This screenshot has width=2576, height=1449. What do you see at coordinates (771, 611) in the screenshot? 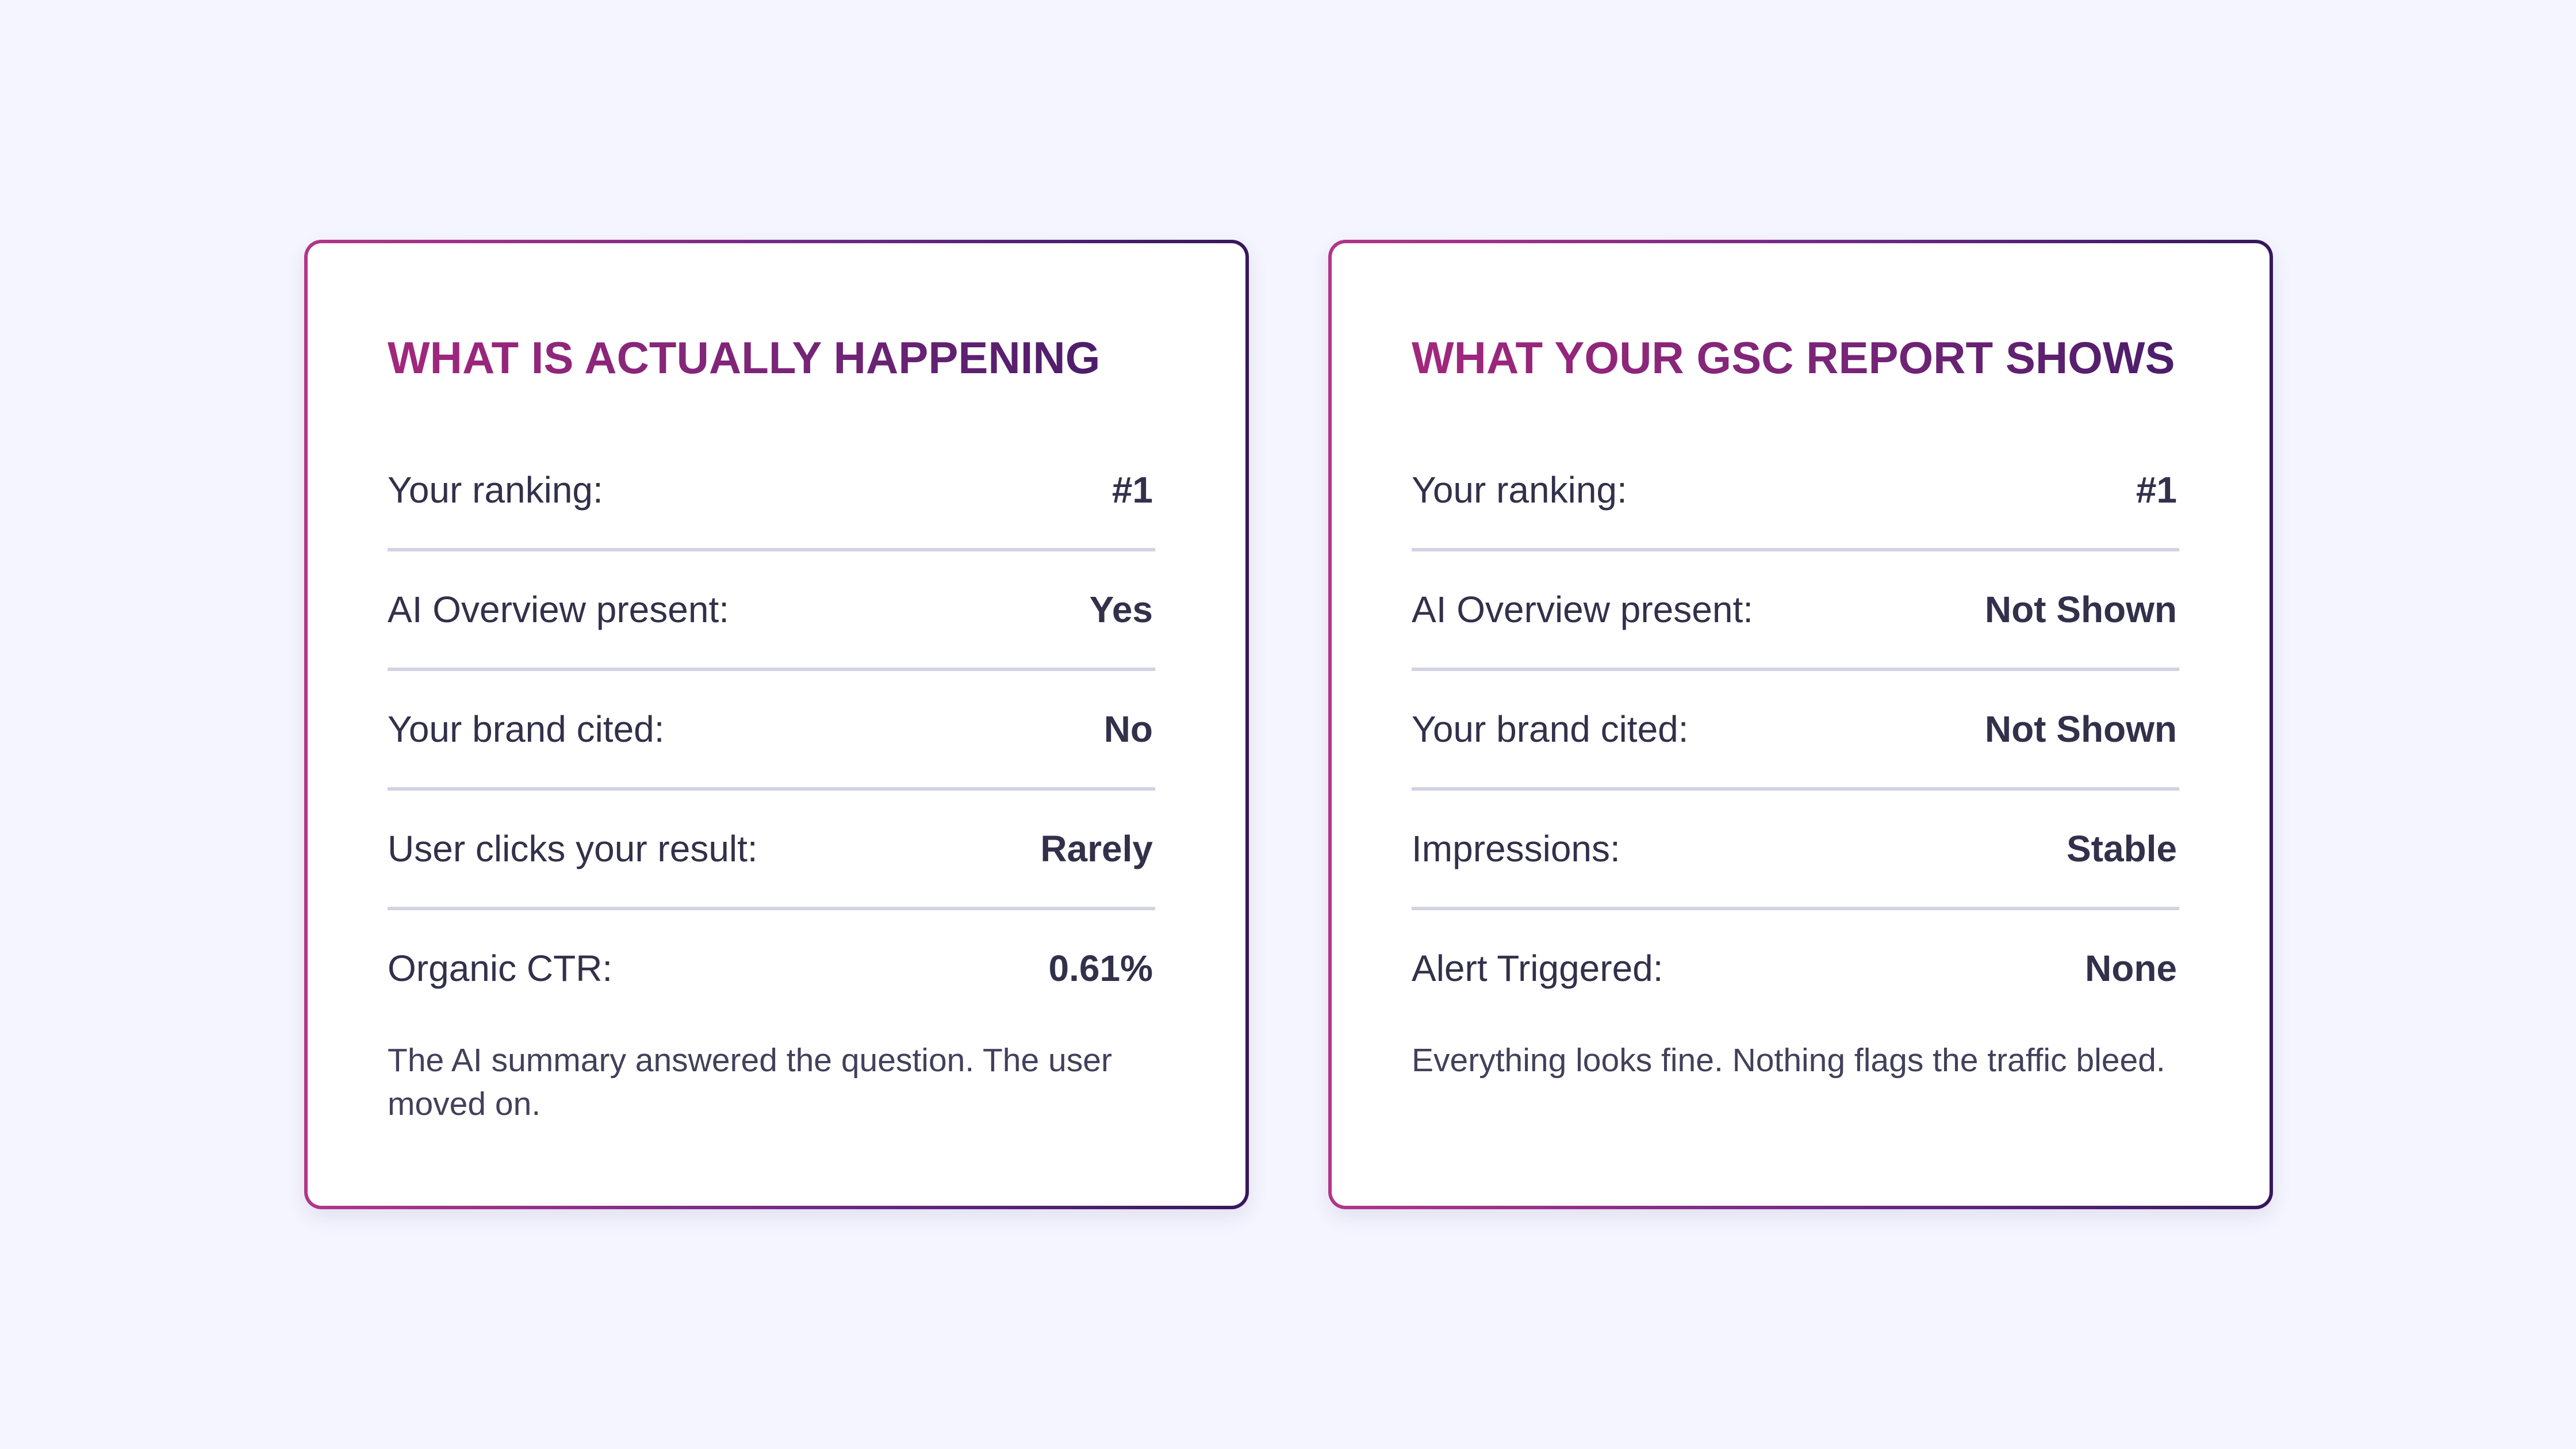
I see `metric-row-ai-overview: AI Overview present: Yes` at bounding box center [771, 611].